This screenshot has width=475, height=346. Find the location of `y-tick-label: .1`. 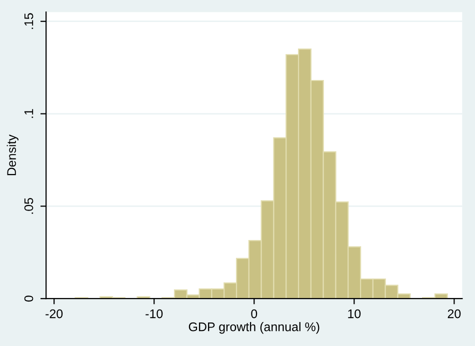

y-tick-label: .1 is located at coordinates (29, 113).